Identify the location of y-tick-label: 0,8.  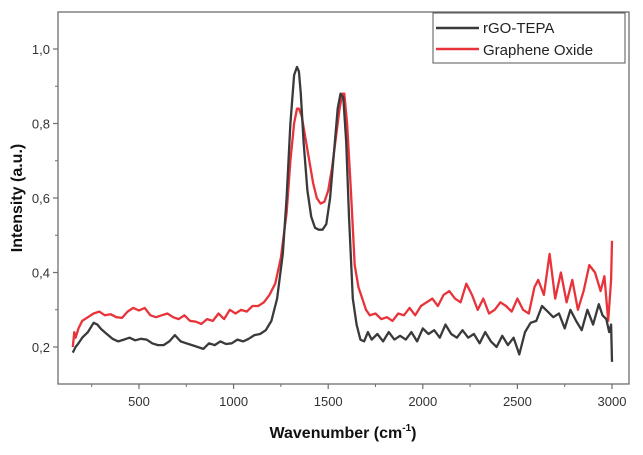
(41, 124).